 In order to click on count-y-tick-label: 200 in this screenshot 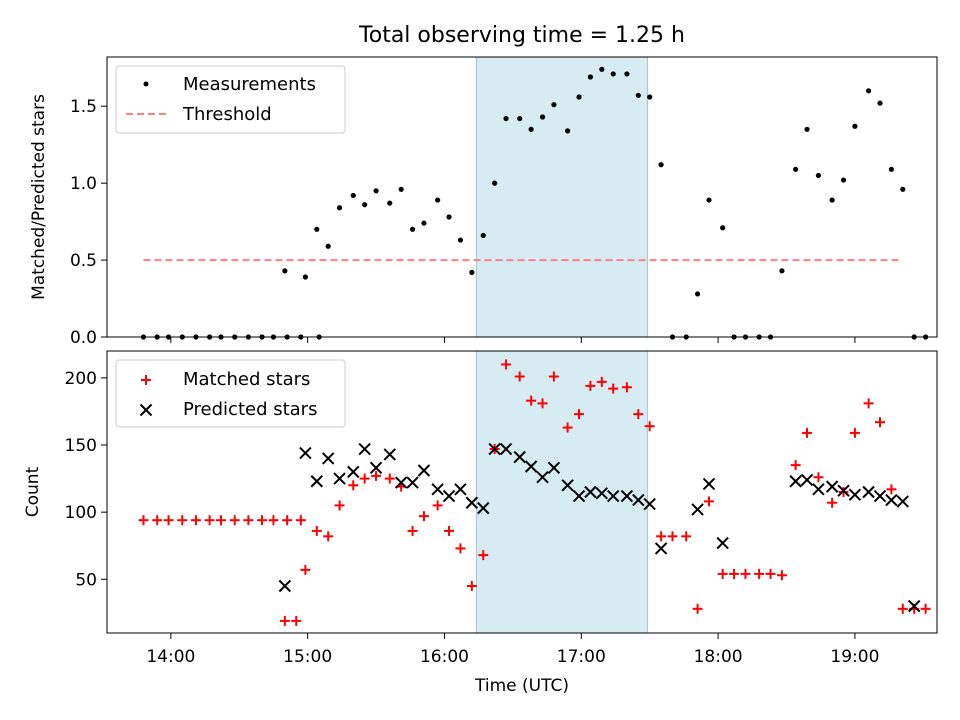, I will do `click(81, 379)`.